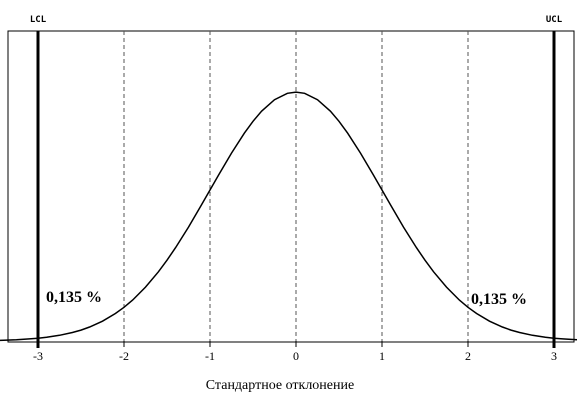 Image resolution: width=577 pixels, height=396 pixels. I want to click on left-tail-annotation: 0,135 %, so click(74, 297).